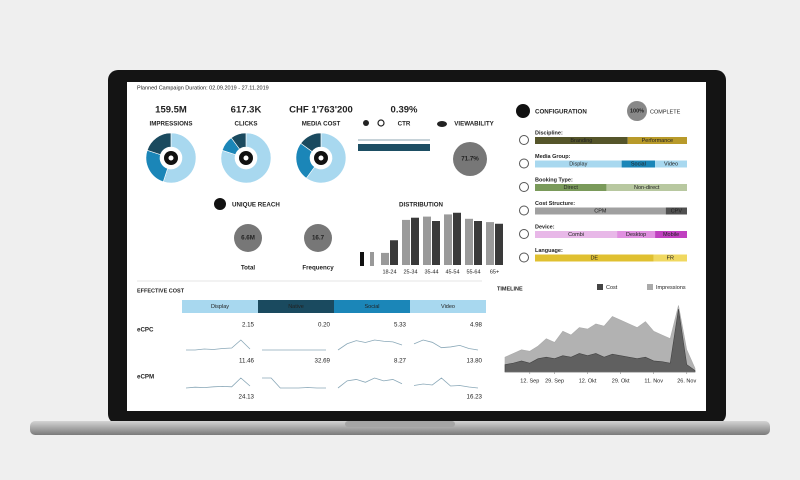 This screenshot has height=480, width=800. Describe the element at coordinates (475, 397) in the screenshot. I see `cost-value: 16.23` at that location.